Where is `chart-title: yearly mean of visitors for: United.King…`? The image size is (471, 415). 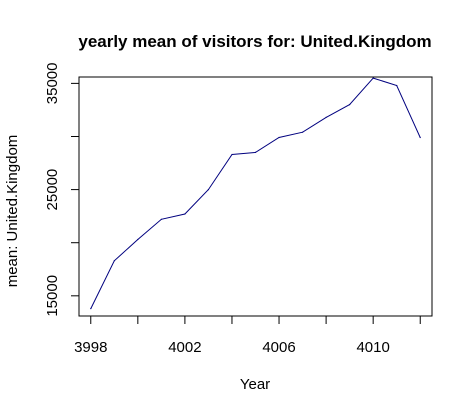
chart-title: yearly mean of visitors for: United.King… is located at coordinates (254, 41).